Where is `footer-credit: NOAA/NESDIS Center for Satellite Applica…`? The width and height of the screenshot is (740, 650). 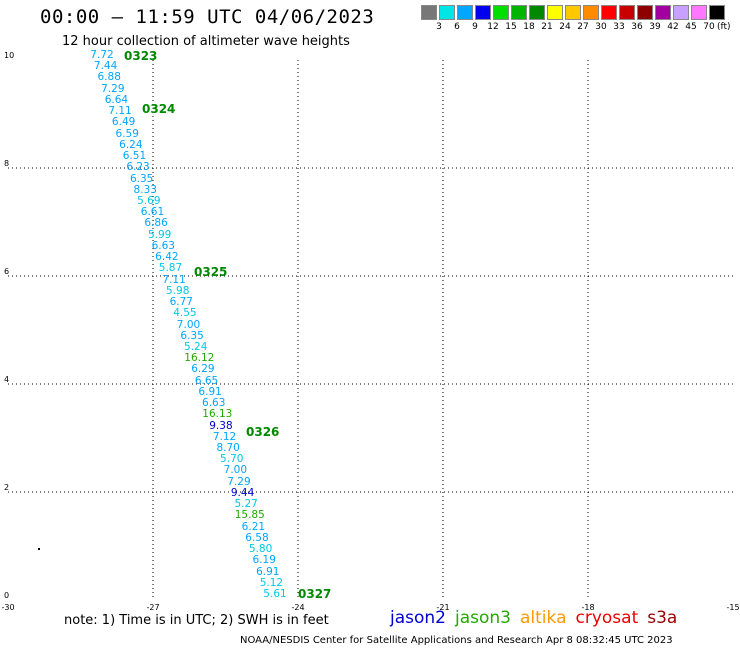 footer-credit: NOAA/NESDIS Center for Satellite Applica… is located at coordinates (456, 640).